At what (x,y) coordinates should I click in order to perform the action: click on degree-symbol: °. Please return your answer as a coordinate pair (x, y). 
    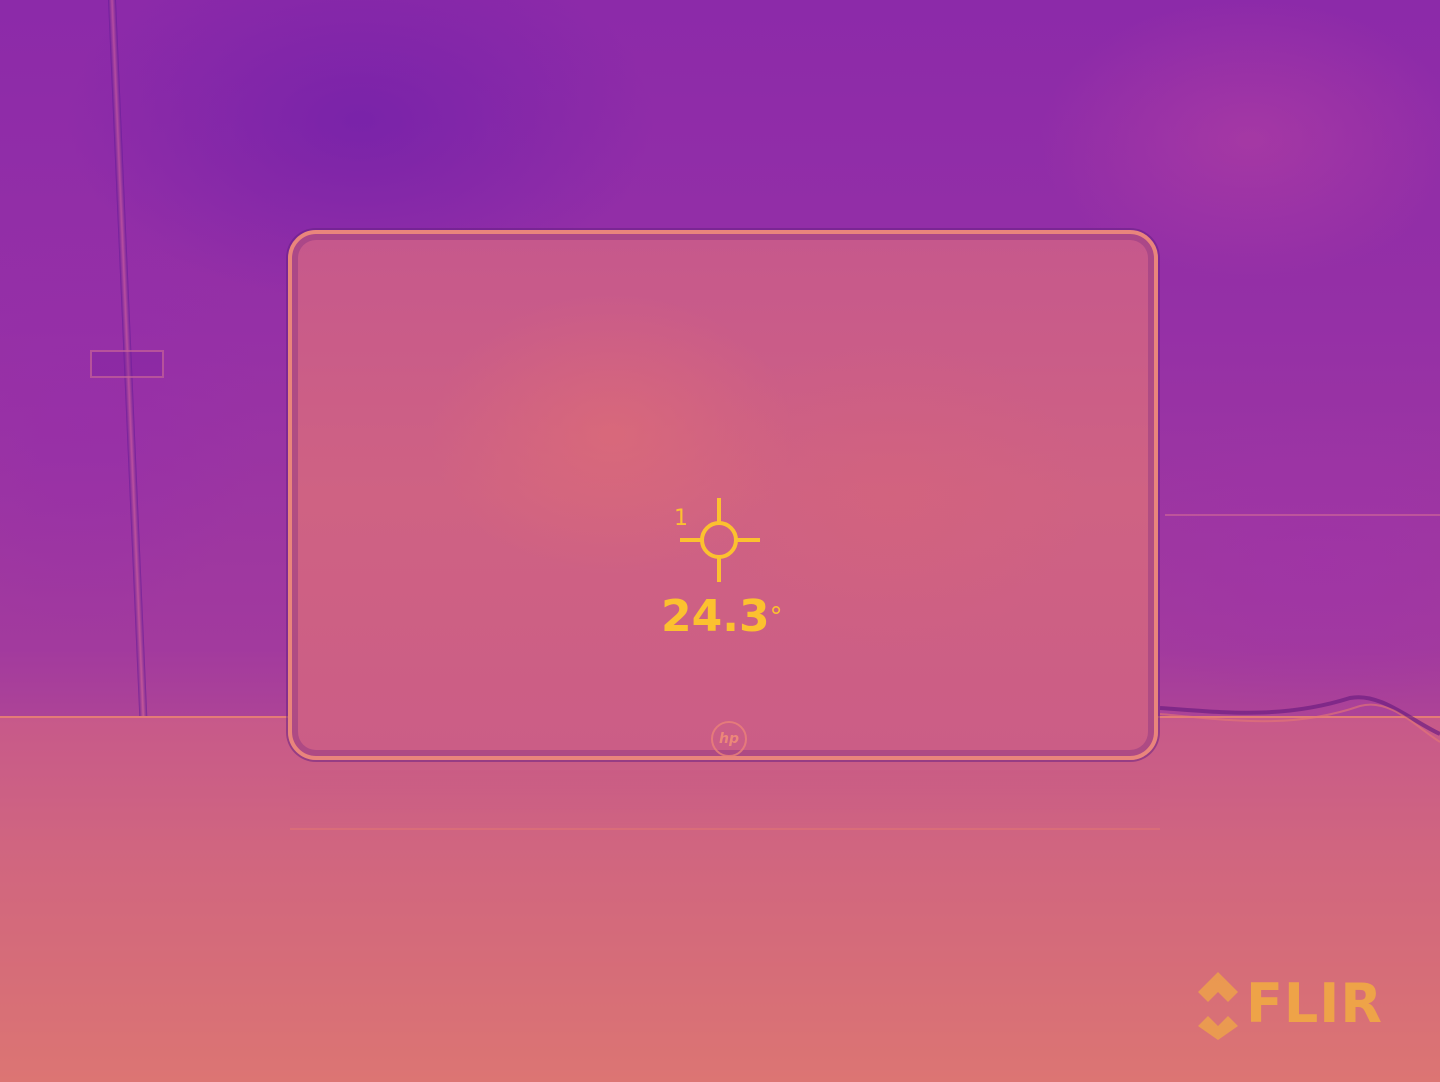
    Looking at the image, I should click on (776, 617).